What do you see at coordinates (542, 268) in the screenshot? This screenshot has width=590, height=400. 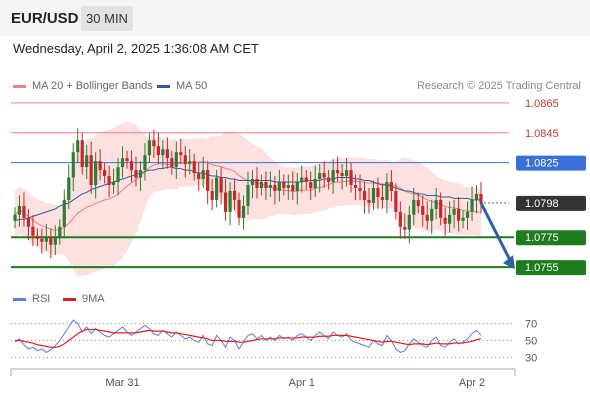 I see `level-label-5: 1.0755` at bounding box center [542, 268].